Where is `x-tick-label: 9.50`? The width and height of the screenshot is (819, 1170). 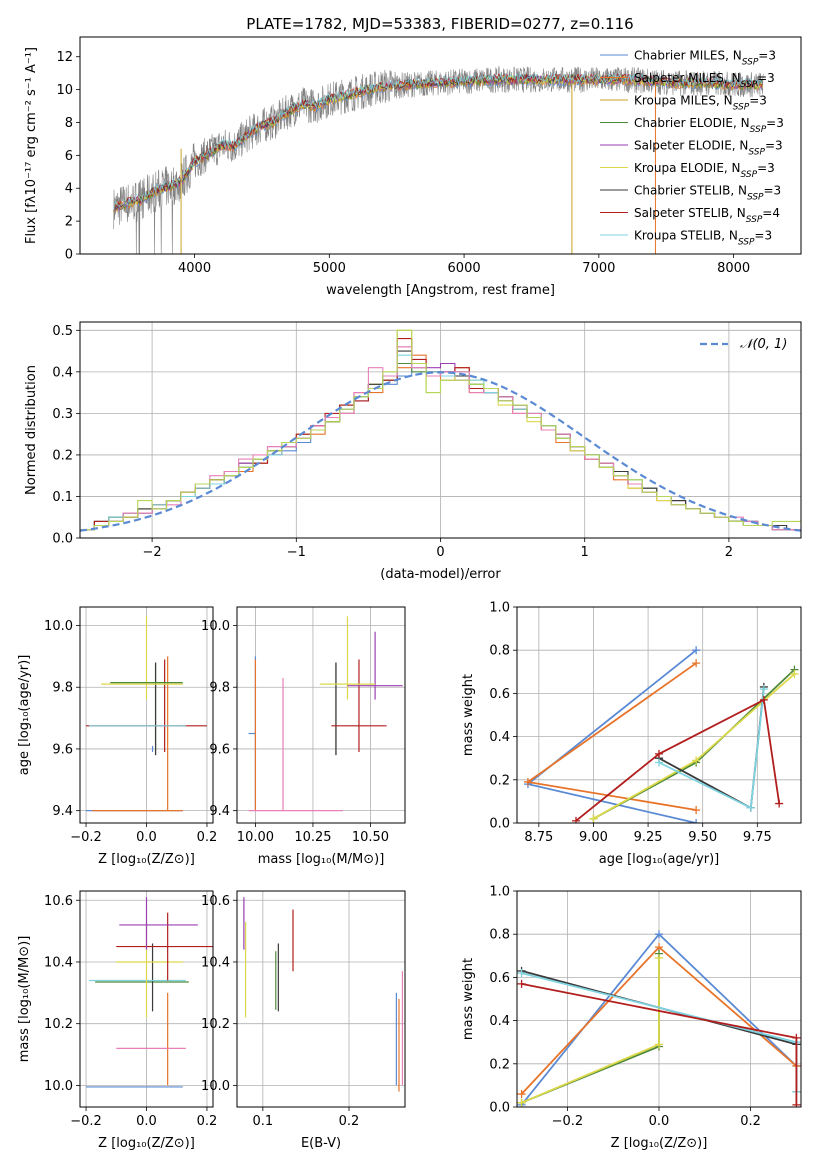 x-tick-label: 9.50 is located at coordinates (702, 837).